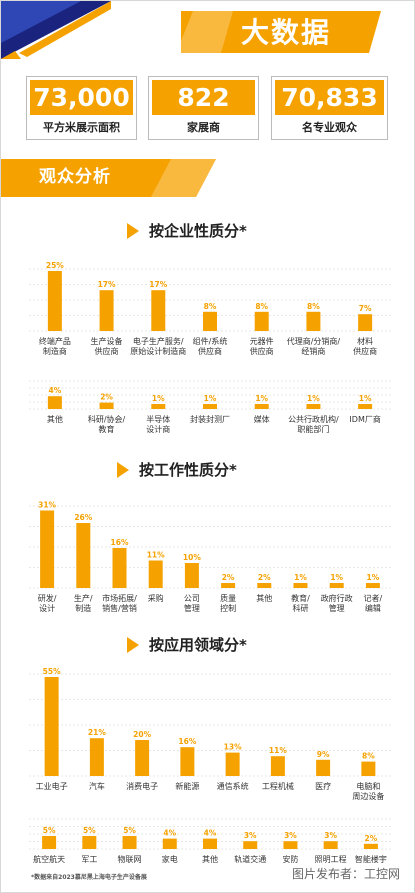 This screenshot has height=893, width=415. I want to click on chart-title: 按工作性质分*, so click(188, 470).